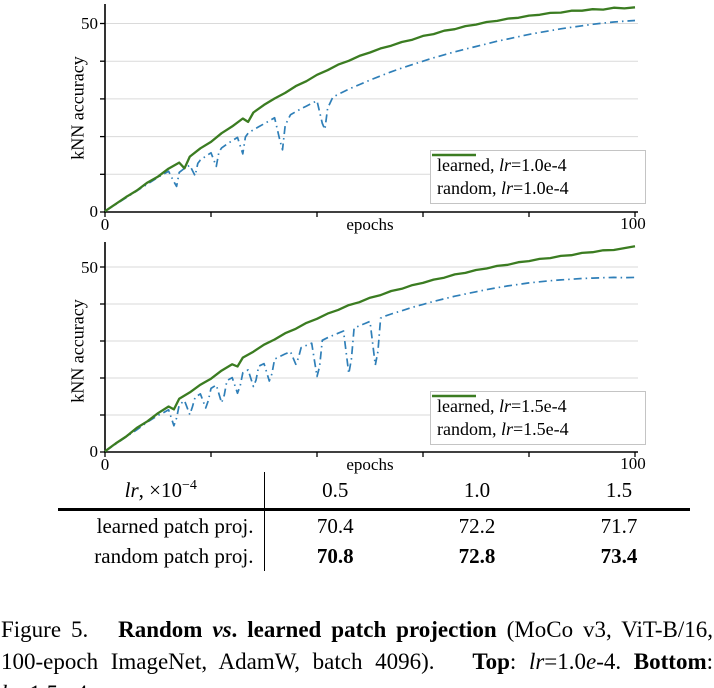  I want to click on cell-random-1.5: 73.4, so click(619, 555).